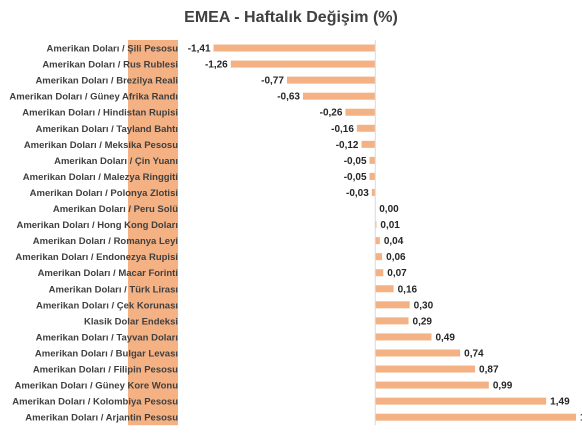 The height and width of the screenshot is (440, 582). Describe the element at coordinates (288, 97) in the screenshot. I see `value-label: -0,63` at that location.